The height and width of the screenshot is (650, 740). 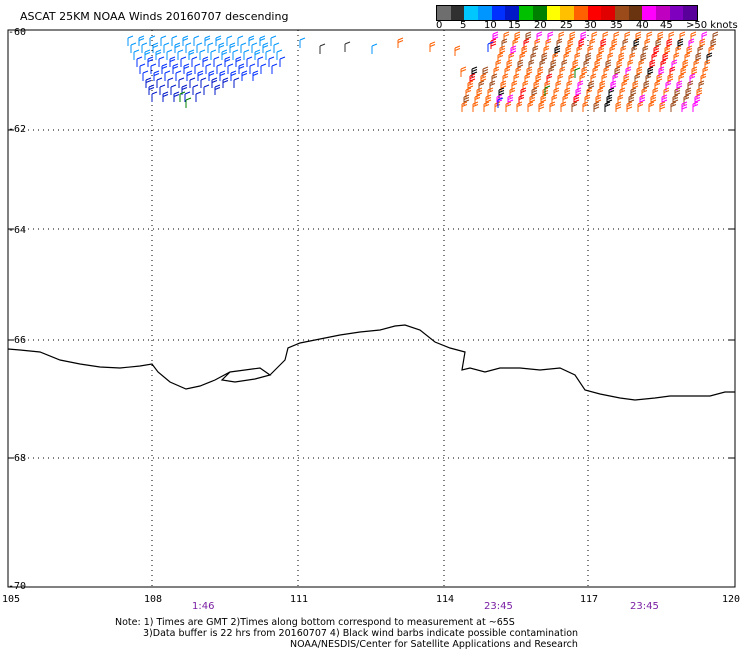 I want to click on wind-barbs, so click(x=423, y=71).